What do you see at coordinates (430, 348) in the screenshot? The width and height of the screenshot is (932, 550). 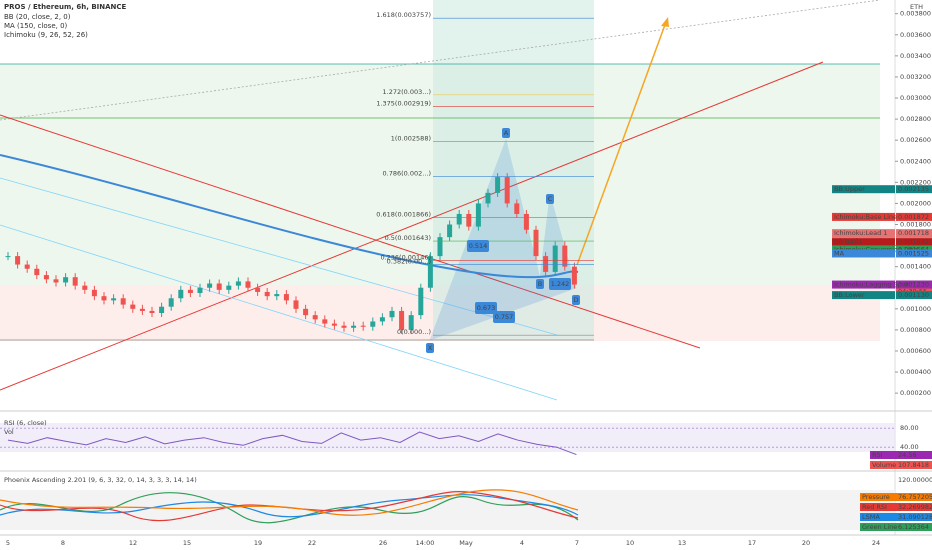 I see `pattern-point: X` at bounding box center [430, 348].